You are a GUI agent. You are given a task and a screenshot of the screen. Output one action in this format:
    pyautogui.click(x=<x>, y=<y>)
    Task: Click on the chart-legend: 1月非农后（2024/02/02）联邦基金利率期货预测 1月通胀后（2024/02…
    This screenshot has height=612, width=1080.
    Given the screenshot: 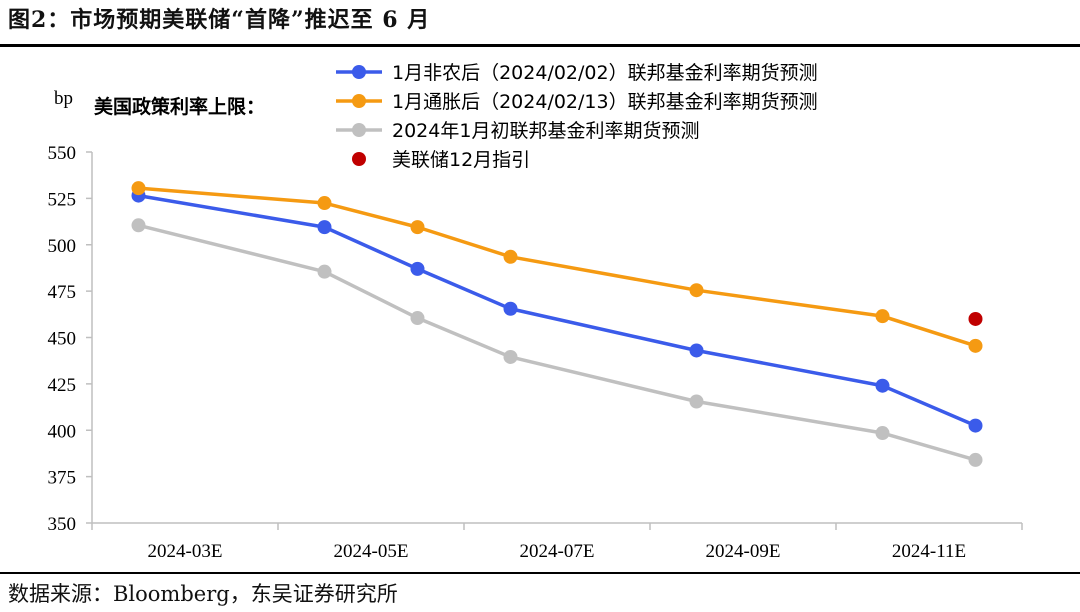 What is the action you would take?
    pyautogui.click(x=577, y=116)
    